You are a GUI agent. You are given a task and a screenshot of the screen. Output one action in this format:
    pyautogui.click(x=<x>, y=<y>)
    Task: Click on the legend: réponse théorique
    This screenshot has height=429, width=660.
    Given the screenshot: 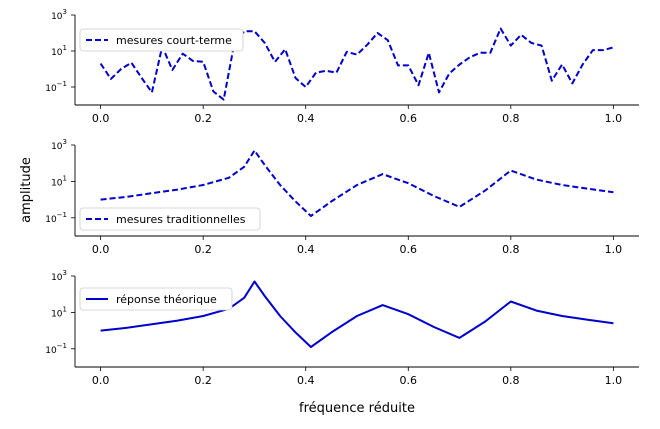 What is the action you would take?
    pyautogui.click(x=156, y=299)
    